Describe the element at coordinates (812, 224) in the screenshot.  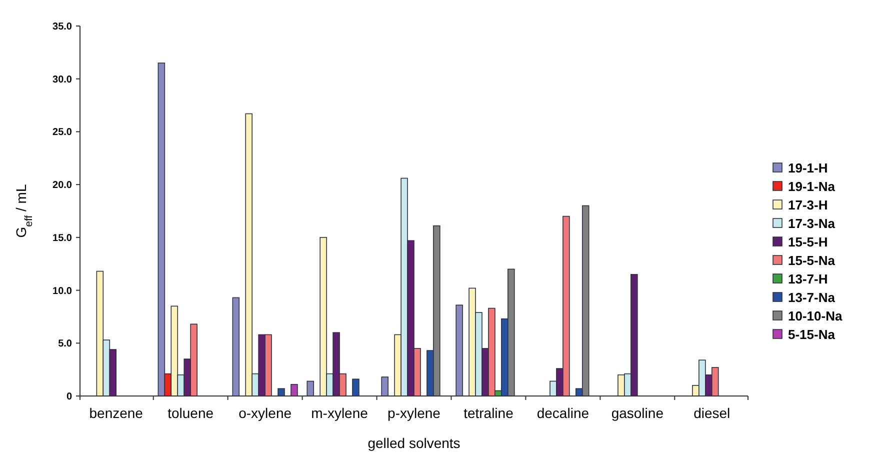
I see `legend-label: 17-3-Na` at that location.